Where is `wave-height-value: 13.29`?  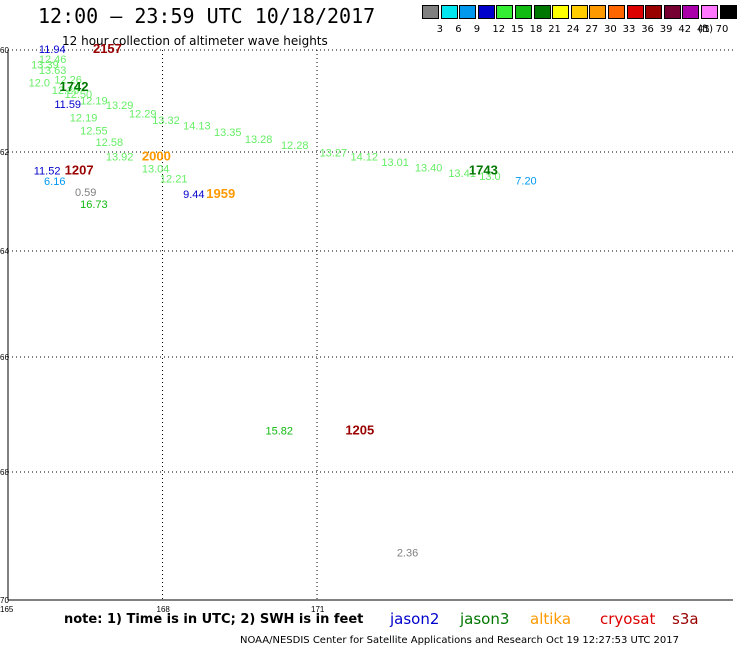 wave-height-value: 13.29 is located at coordinates (120, 106).